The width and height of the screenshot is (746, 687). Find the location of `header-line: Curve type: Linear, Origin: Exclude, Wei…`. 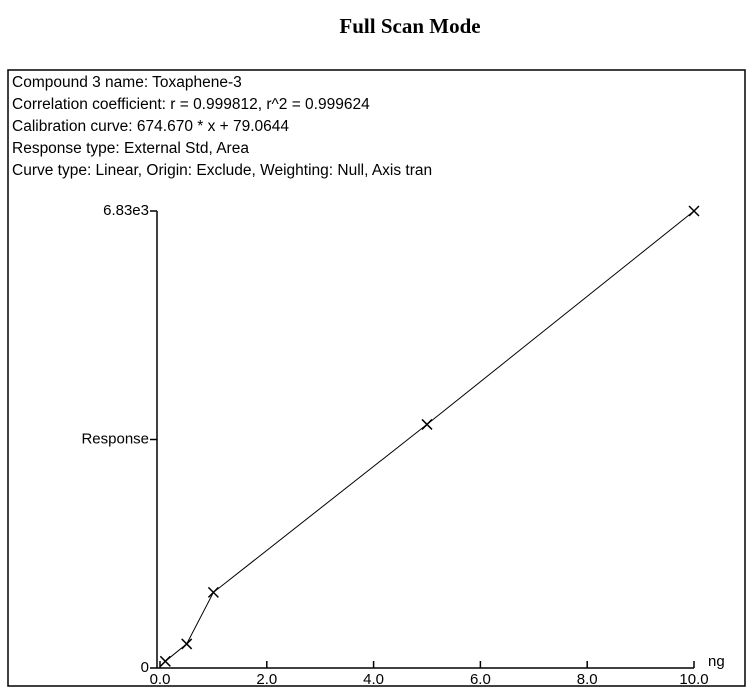

header-line: Curve type: Linear, Origin: Exclude, Wei… is located at coordinates (222, 170).